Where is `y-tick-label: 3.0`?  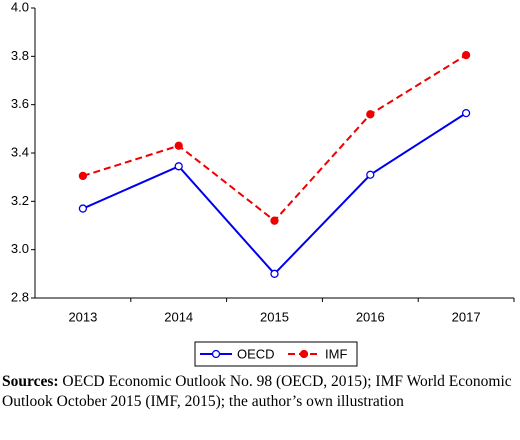 y-tick-label: 3.0 is located at coordinates (20, 248).